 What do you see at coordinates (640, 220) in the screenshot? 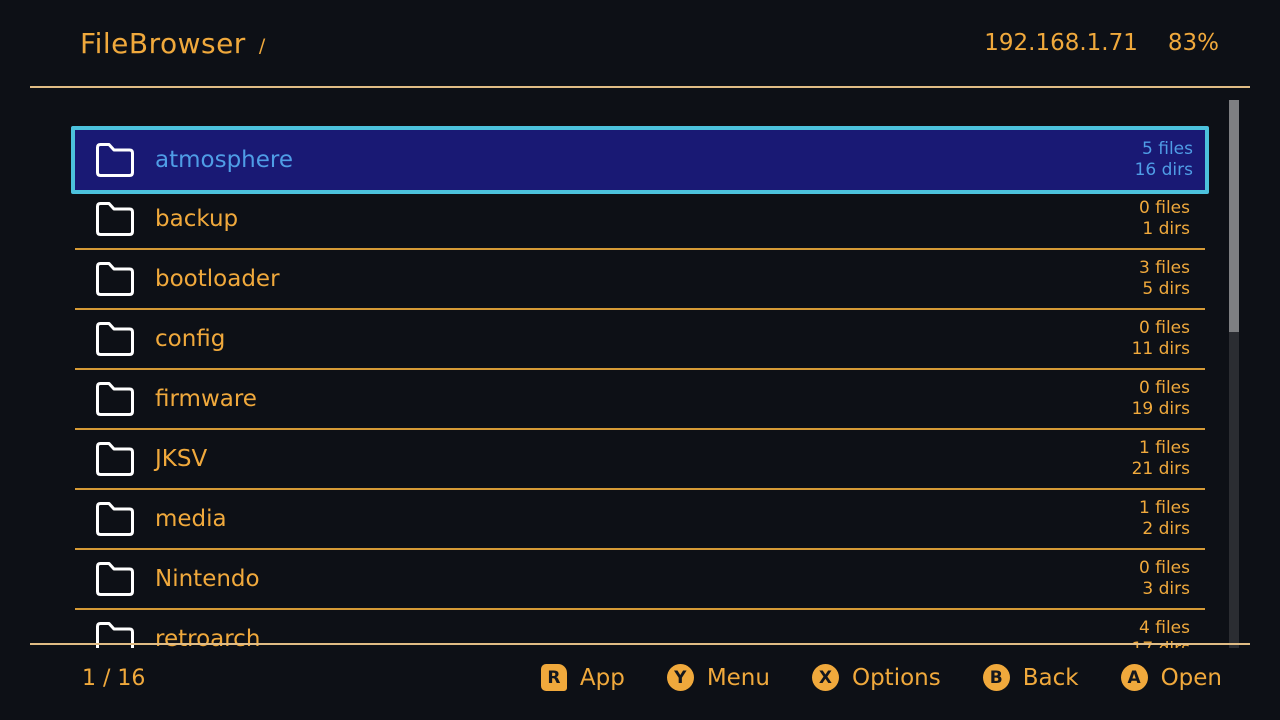
I see `list-item-backup: backup 0 files 1 dirs` at bounding box center [640, 220].